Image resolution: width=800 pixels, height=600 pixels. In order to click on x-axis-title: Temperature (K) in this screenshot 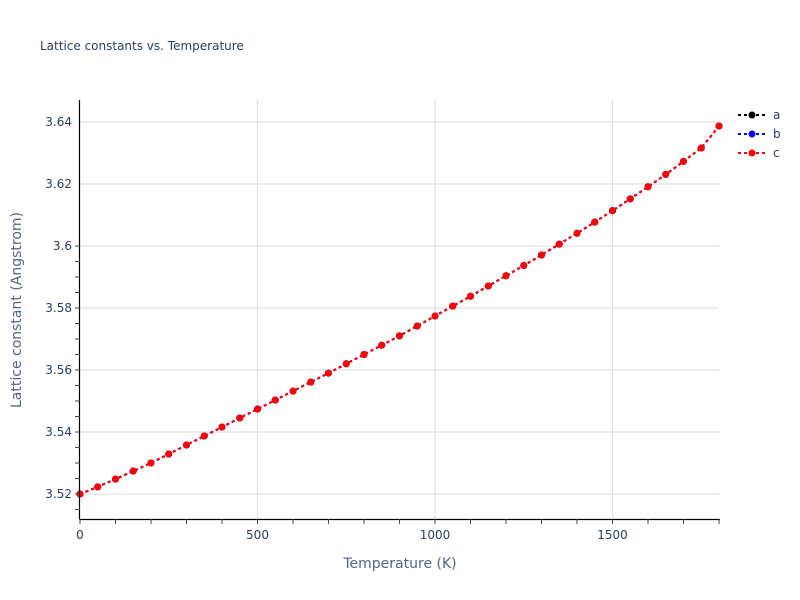, I will do `click(399, 564)`.